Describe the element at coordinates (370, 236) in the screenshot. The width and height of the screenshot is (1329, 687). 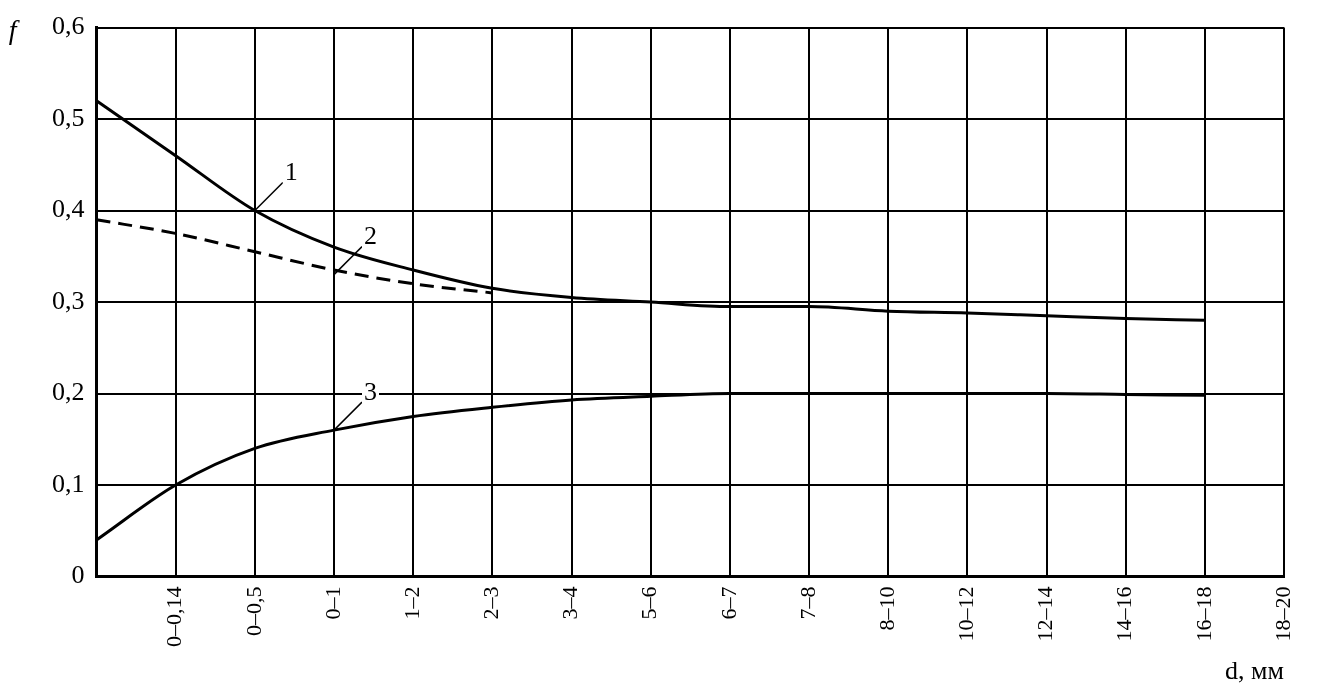
I see `annotation: 2` at that location.